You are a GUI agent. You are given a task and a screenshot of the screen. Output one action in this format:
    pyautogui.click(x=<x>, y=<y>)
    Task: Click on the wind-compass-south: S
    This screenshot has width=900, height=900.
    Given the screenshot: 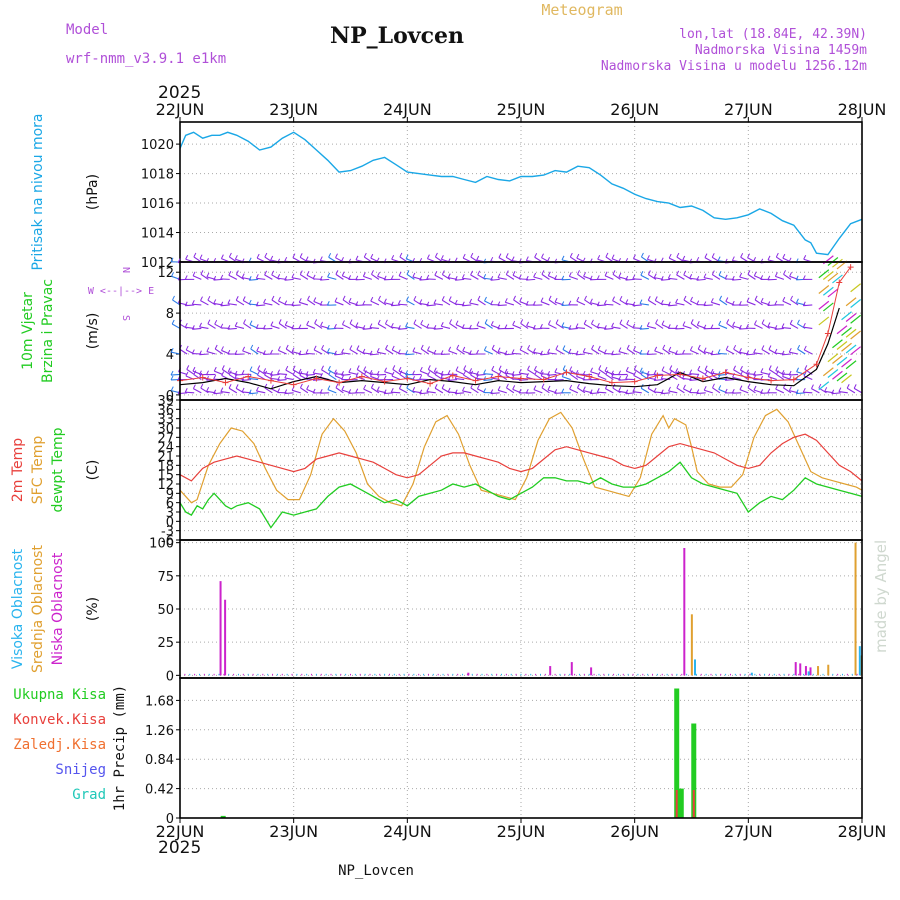 What is the action you would take?
    pyautogui.click(x=125, y=318)
    